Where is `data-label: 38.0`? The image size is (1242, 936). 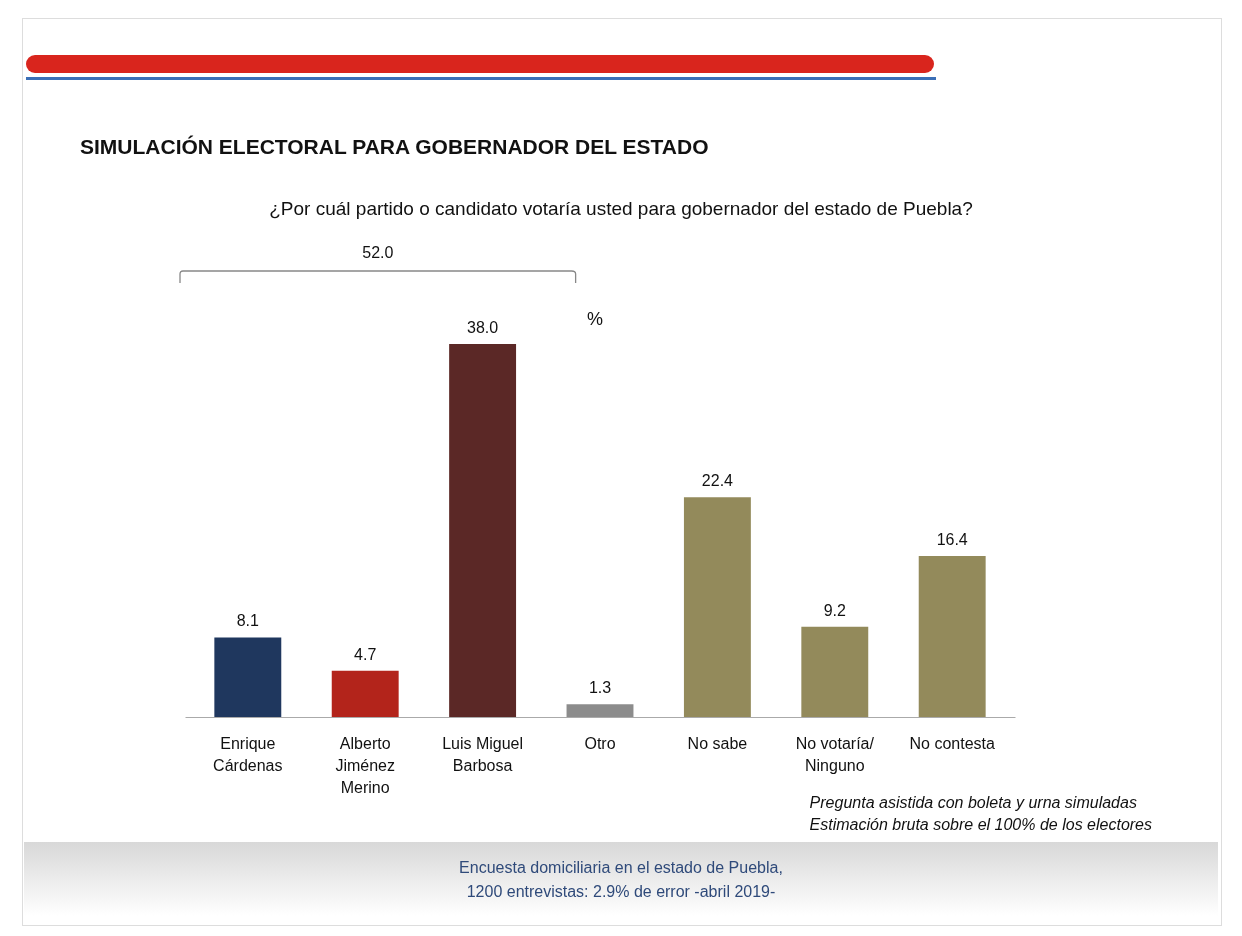 data-label: 38.0 is located at coordinates (483, 327).